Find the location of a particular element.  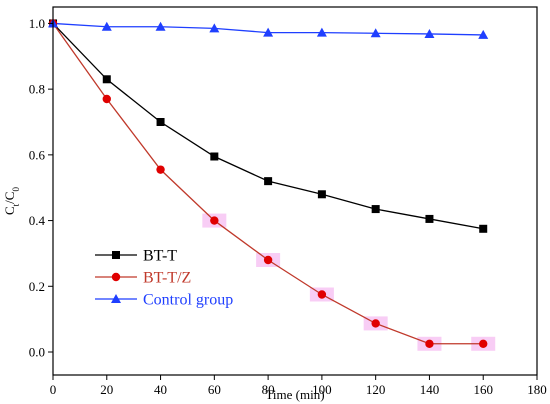

x-axis-title: Time (min) is located at coordinates (294, 394).